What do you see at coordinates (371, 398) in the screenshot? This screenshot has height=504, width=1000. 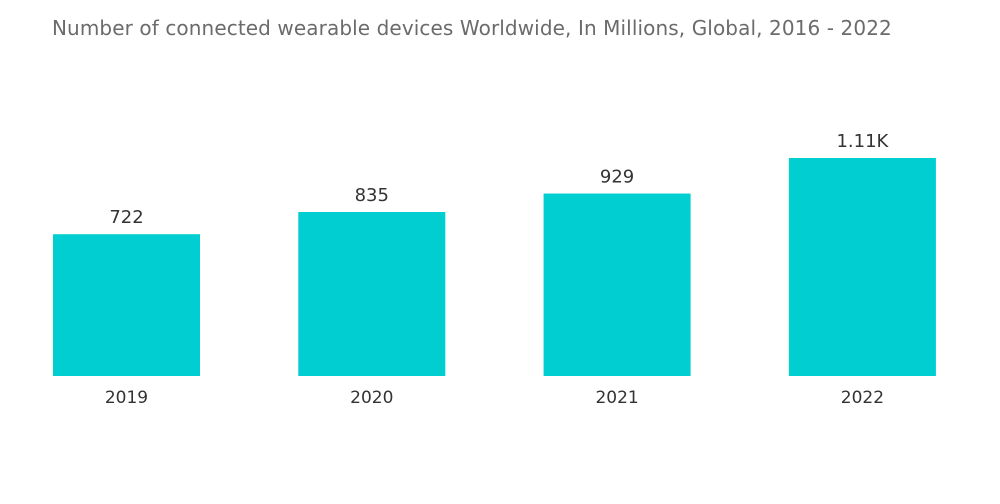 I see `x-tick-label-2020: 2020` at bounding box center [371, 398].